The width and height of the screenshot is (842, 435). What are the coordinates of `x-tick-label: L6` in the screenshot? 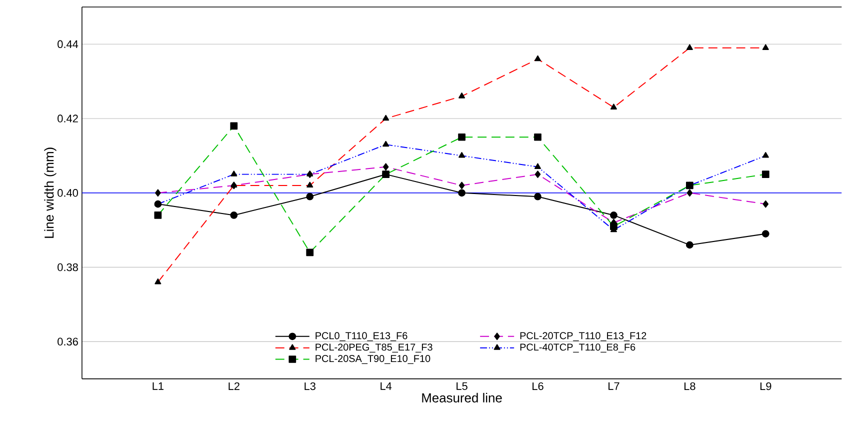 It's located at (538, 386).